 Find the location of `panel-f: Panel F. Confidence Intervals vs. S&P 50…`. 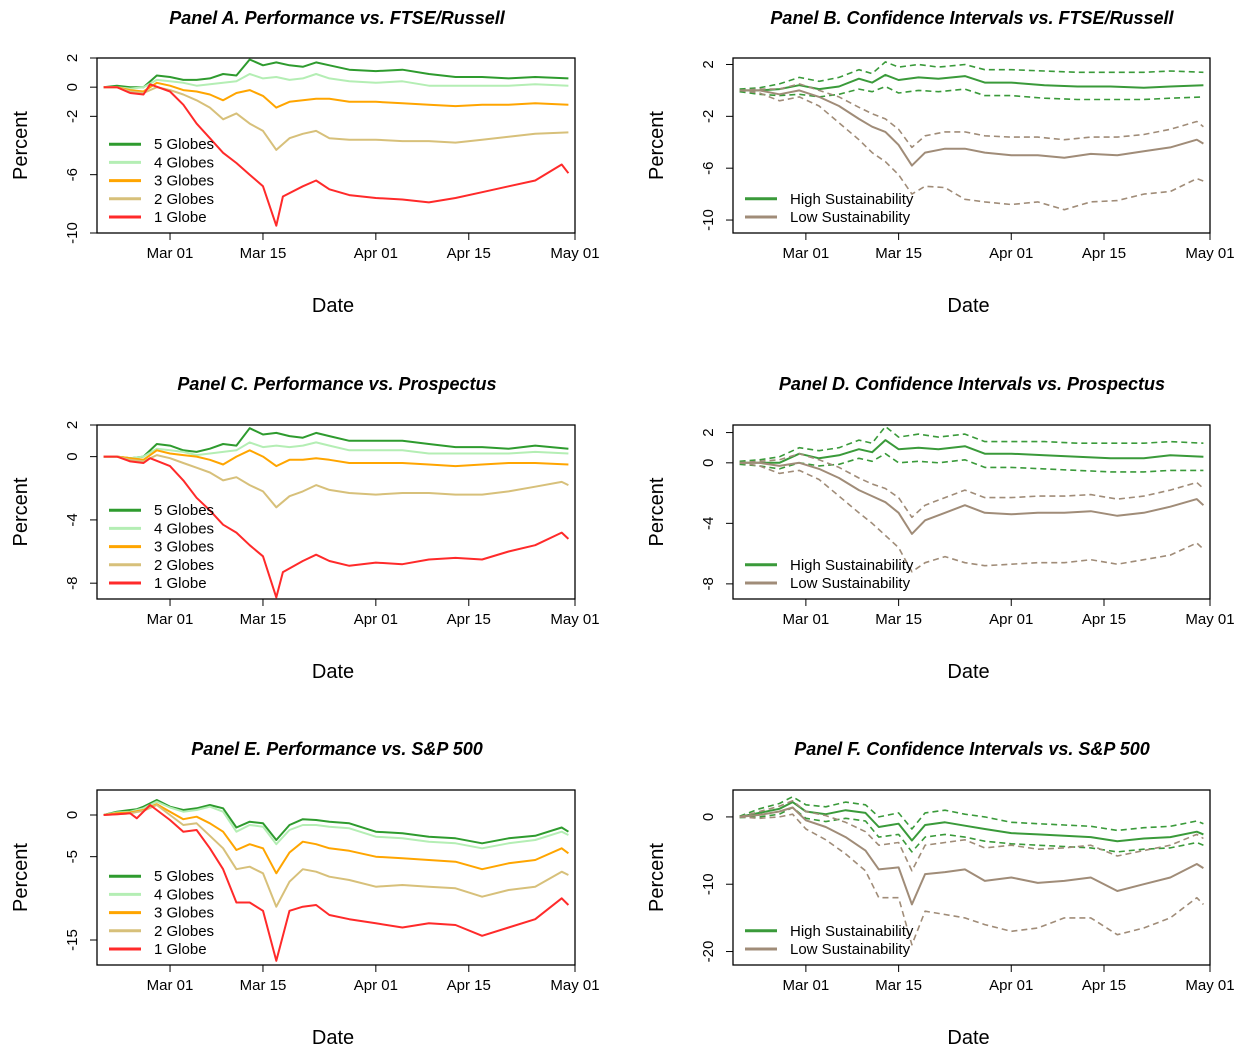

panel-f: Panel F. Confidence Intervals vs. S&P 50… is located at coordinates (940, 894).